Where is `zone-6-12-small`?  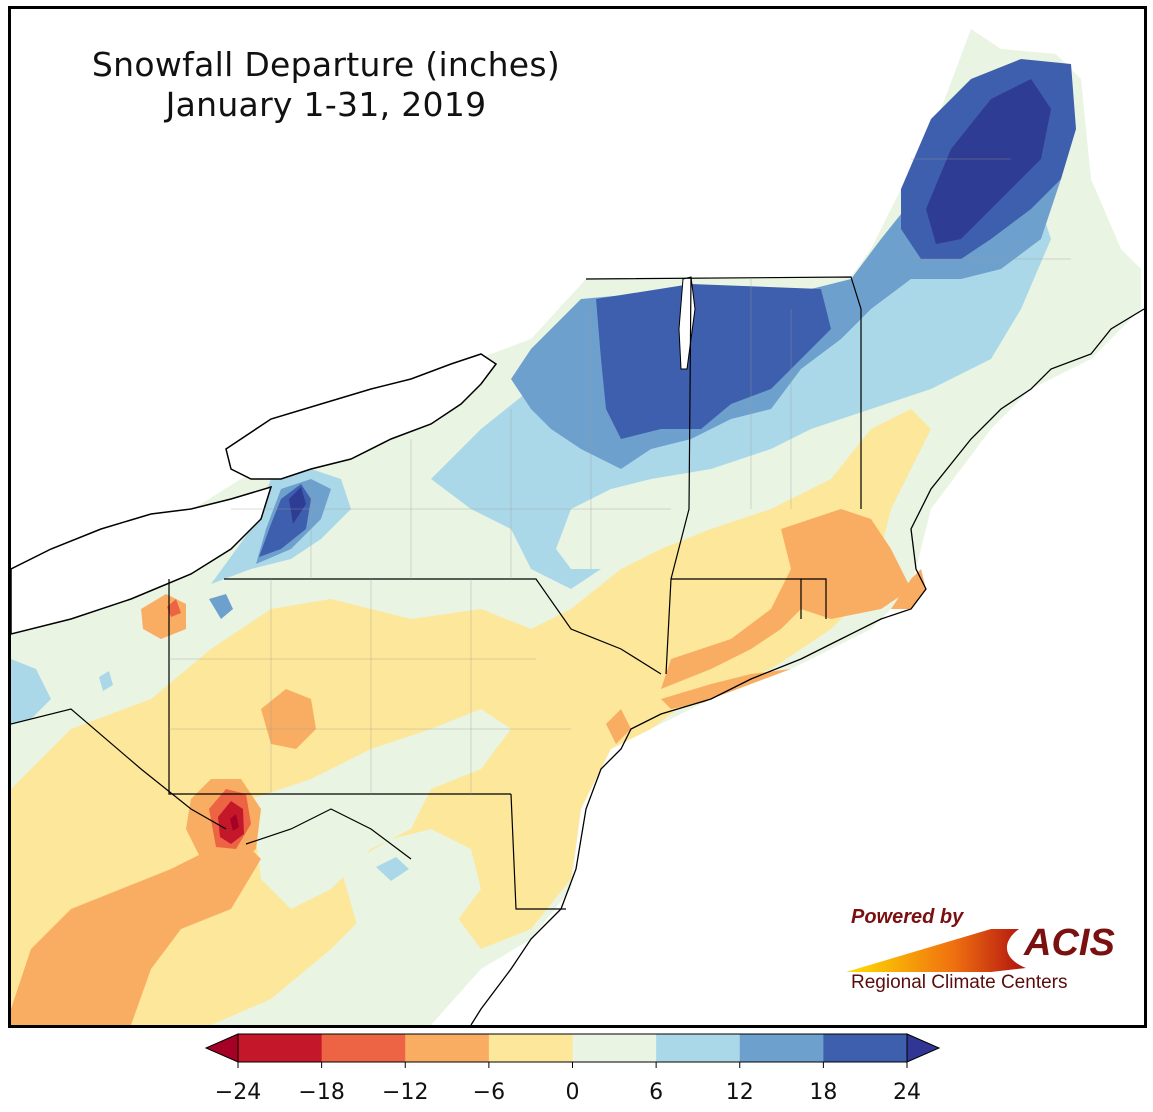 zone-6-12-small is located at coordinates (106, 681).